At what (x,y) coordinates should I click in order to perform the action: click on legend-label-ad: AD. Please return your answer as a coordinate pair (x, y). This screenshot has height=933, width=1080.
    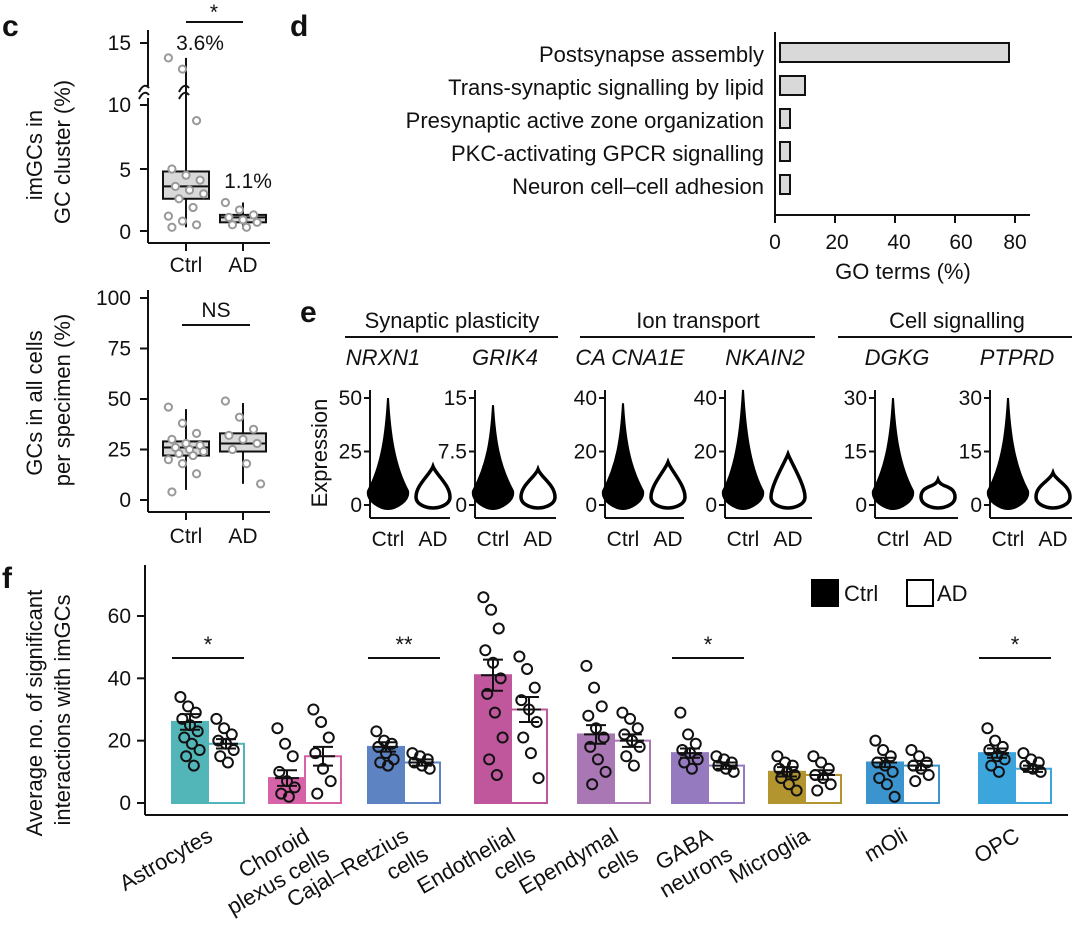
    Looking at the image, I should click on (952, 593).